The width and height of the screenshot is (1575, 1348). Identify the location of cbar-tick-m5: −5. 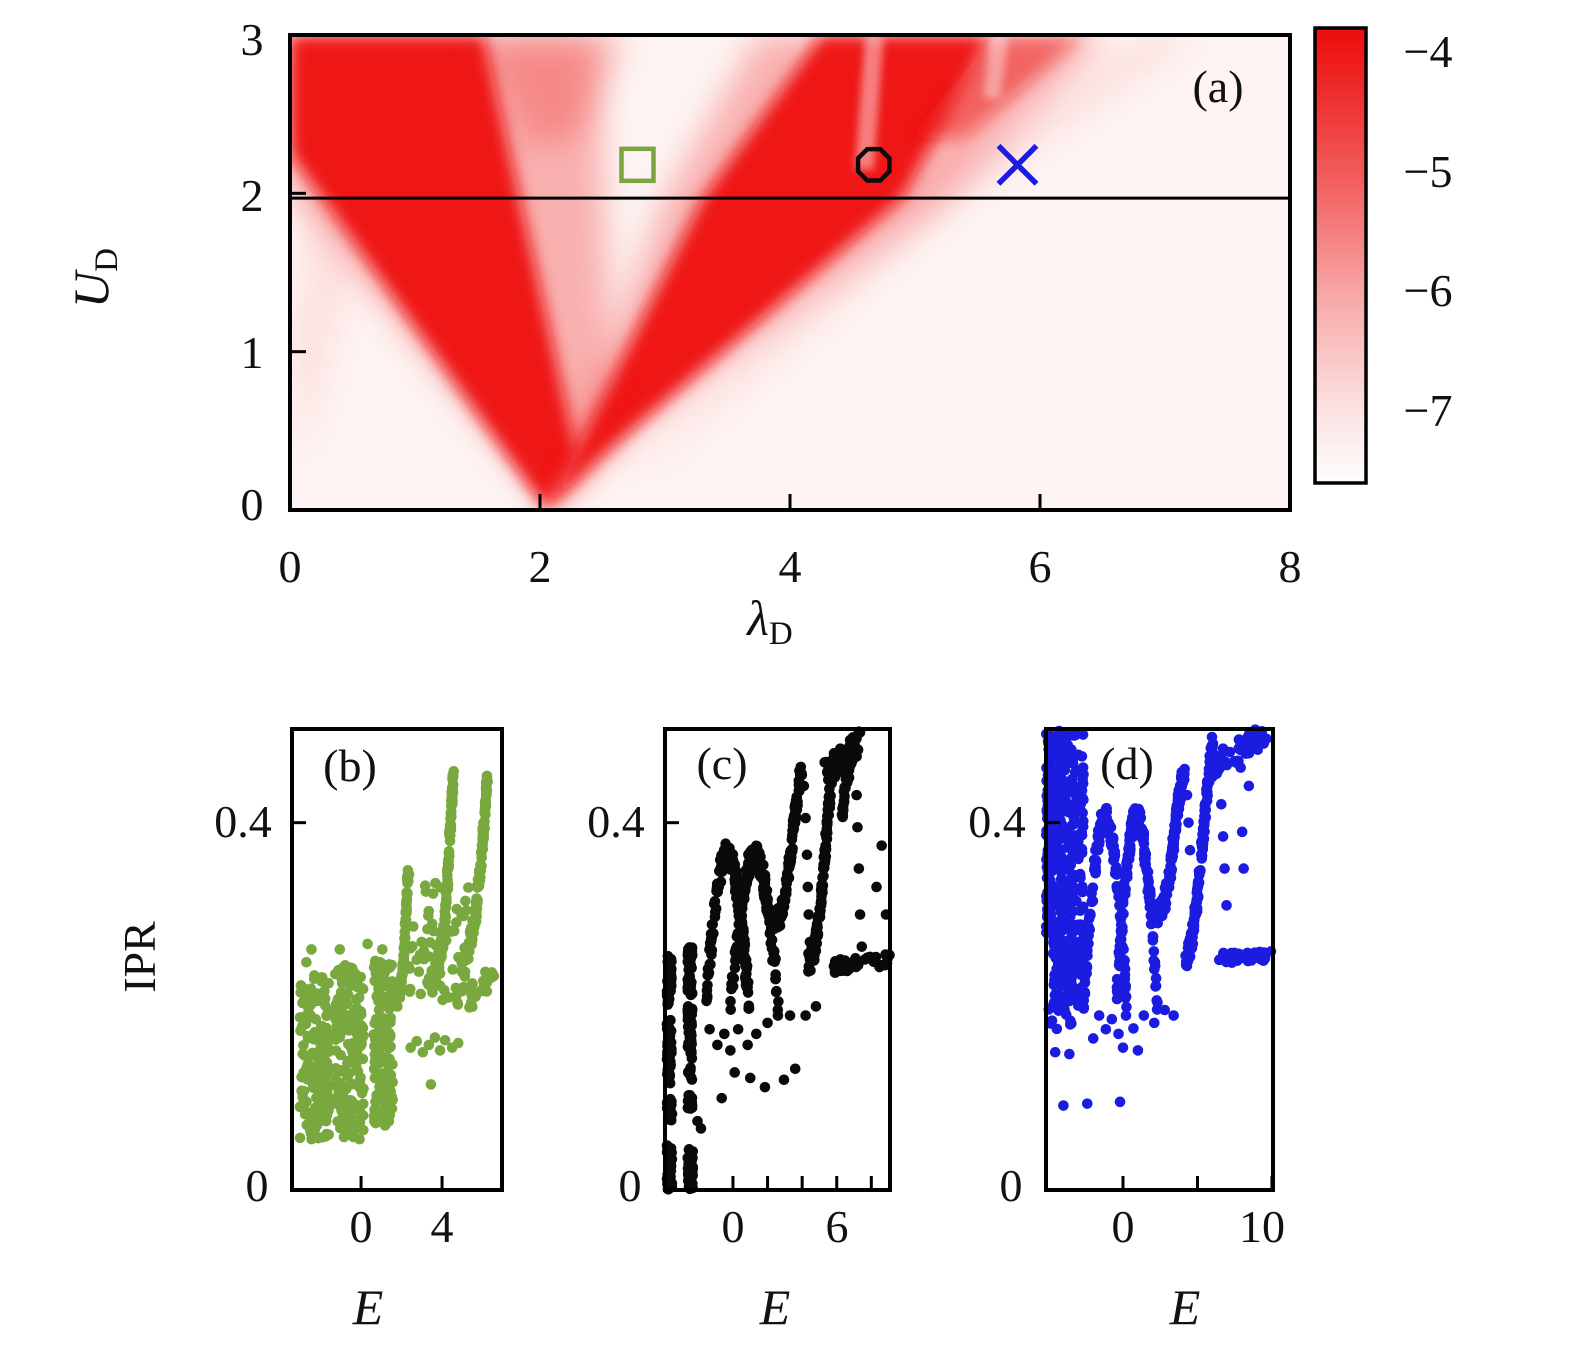
(1428, 171).